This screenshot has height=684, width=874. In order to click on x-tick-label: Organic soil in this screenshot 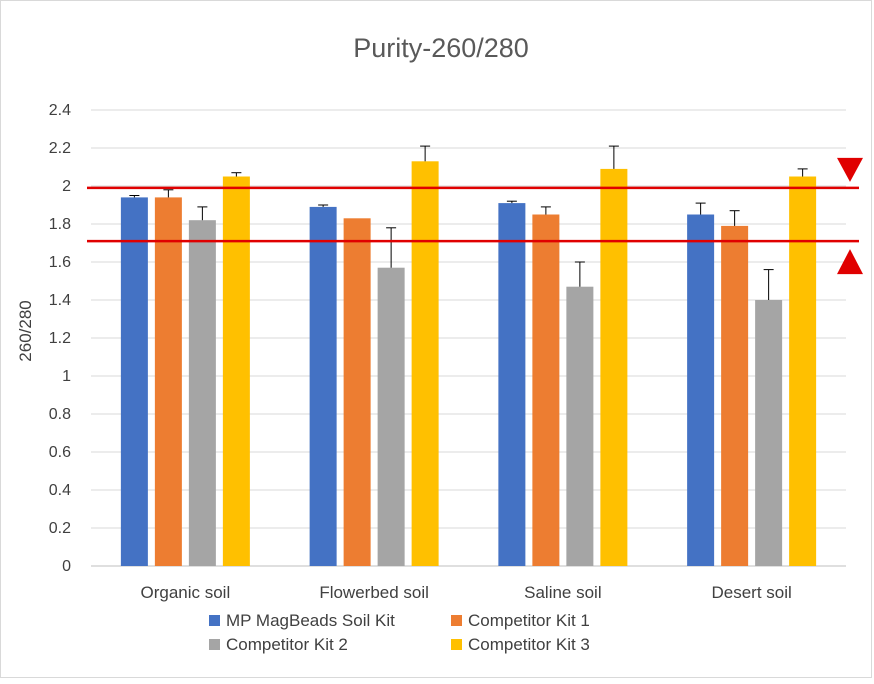, I will do `click(185, 592)`.